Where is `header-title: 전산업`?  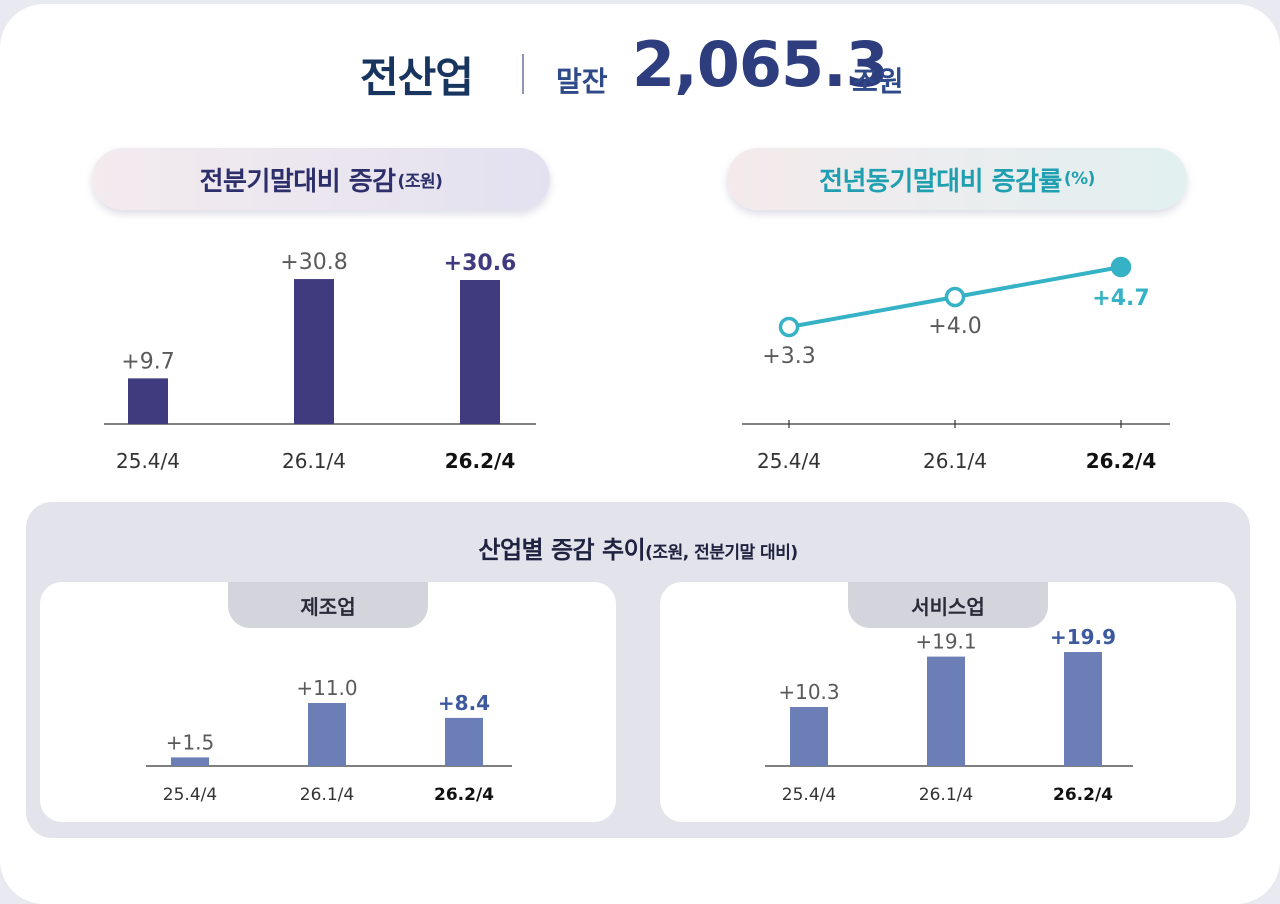
header-title: 전산업 is located at coordinates (417, 77).